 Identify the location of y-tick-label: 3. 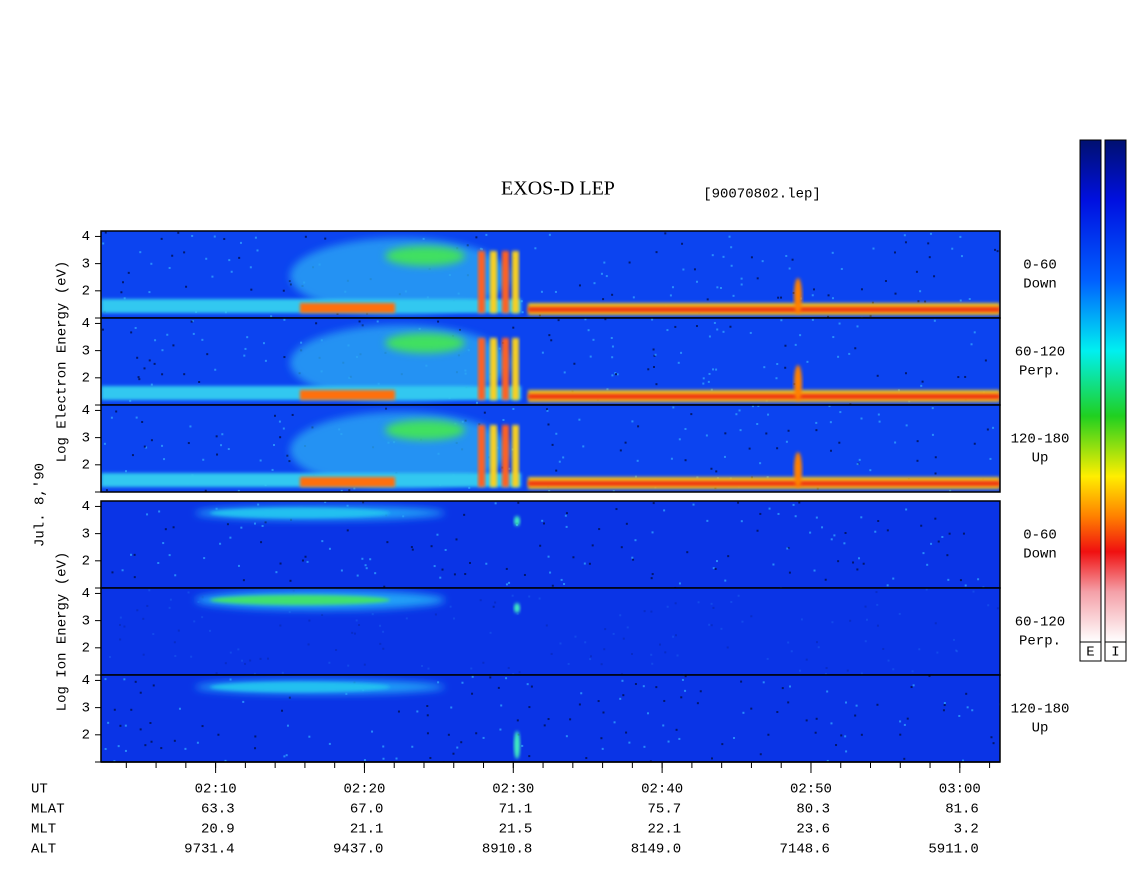
(86, 438).